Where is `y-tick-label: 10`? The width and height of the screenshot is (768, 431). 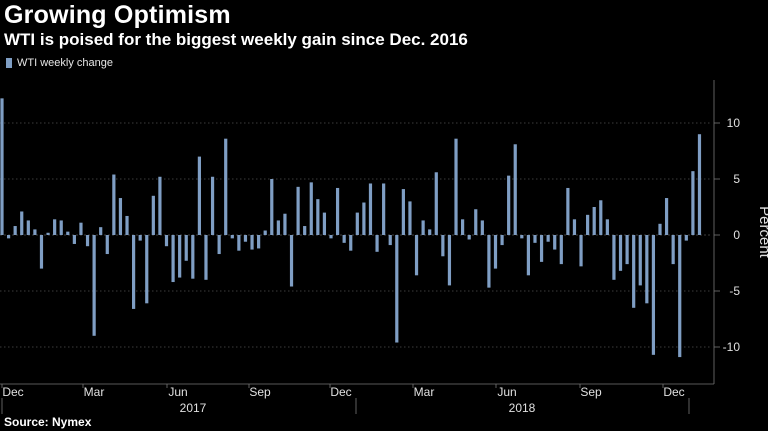 y-tick-label: 10 is located at coordinates (734, 123).